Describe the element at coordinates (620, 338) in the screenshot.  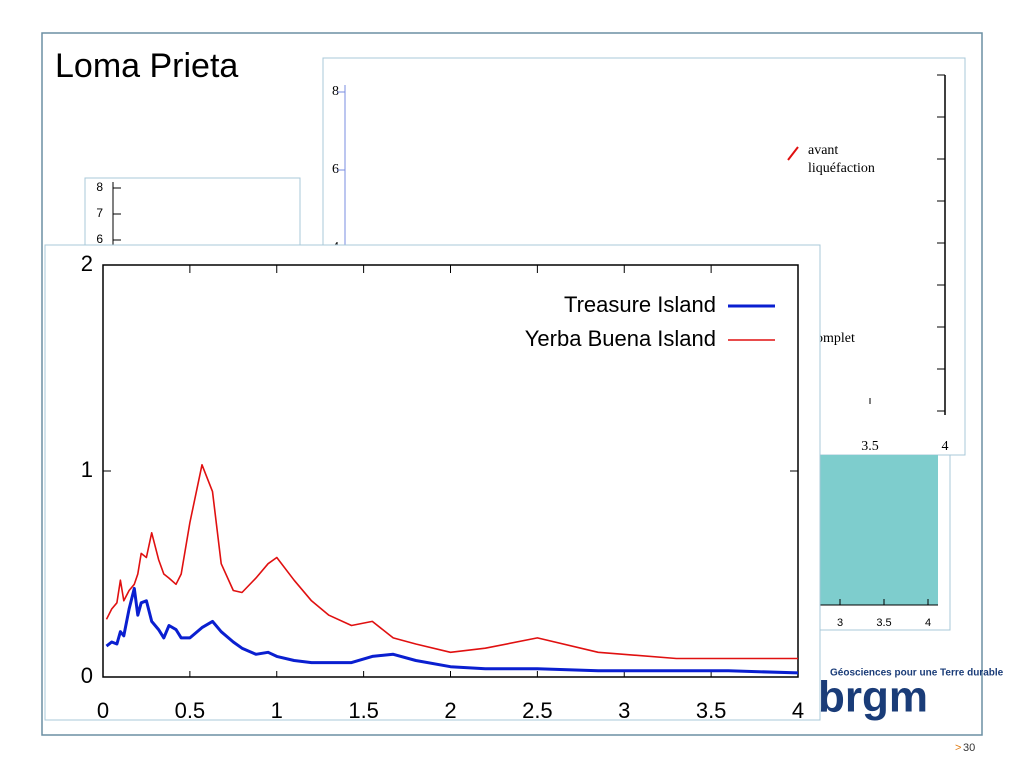
I see `legend-label: Yerba Buena Island` at that location.